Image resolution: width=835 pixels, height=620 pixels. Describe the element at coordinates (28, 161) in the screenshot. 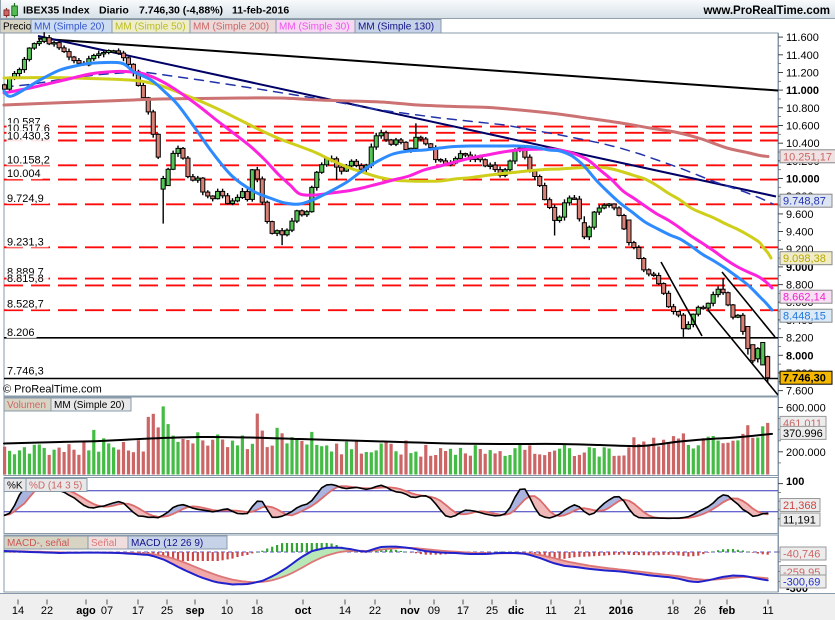

I see `svg-text: 10.158,2` at that location.